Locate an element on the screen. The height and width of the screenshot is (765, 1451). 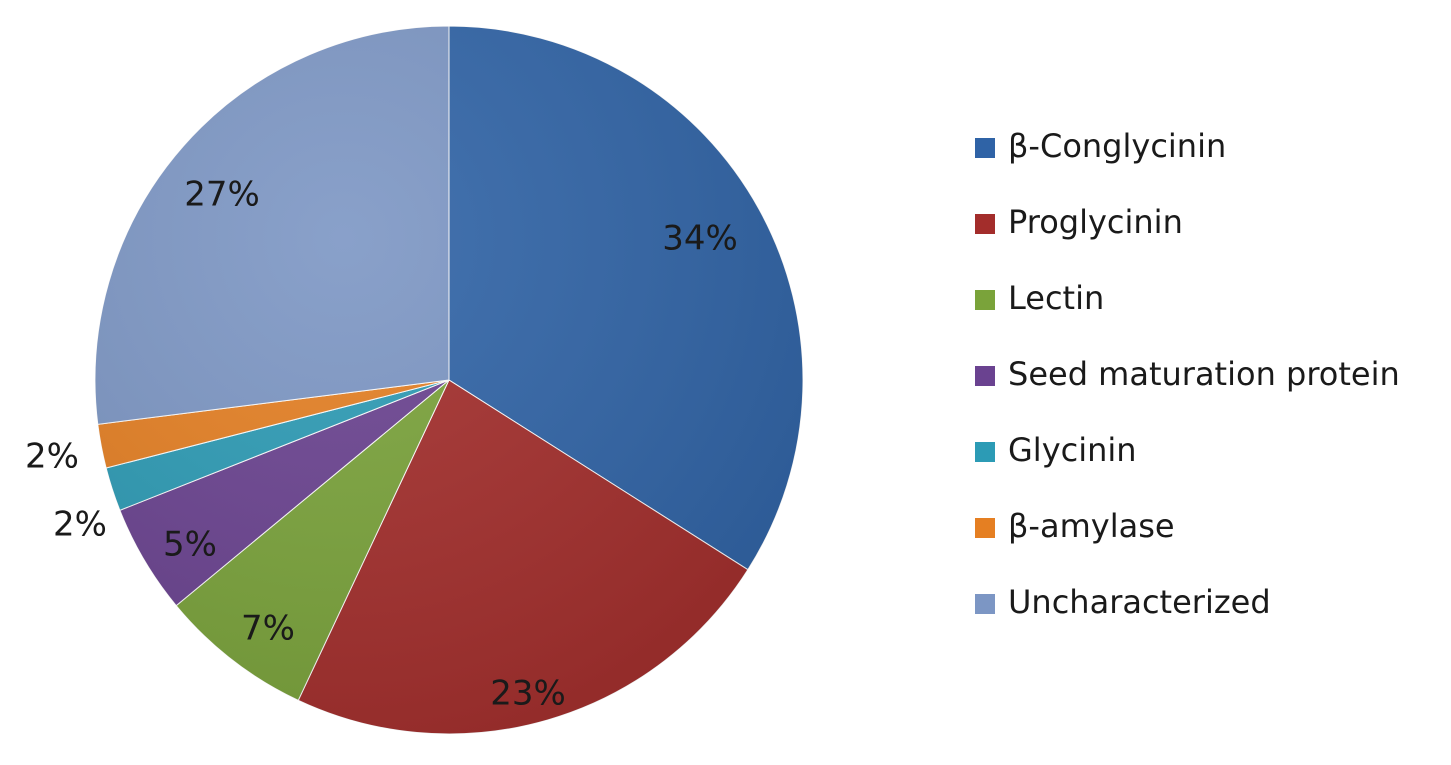
slice-percent-label: 7% is located at coordinates (268, 629).